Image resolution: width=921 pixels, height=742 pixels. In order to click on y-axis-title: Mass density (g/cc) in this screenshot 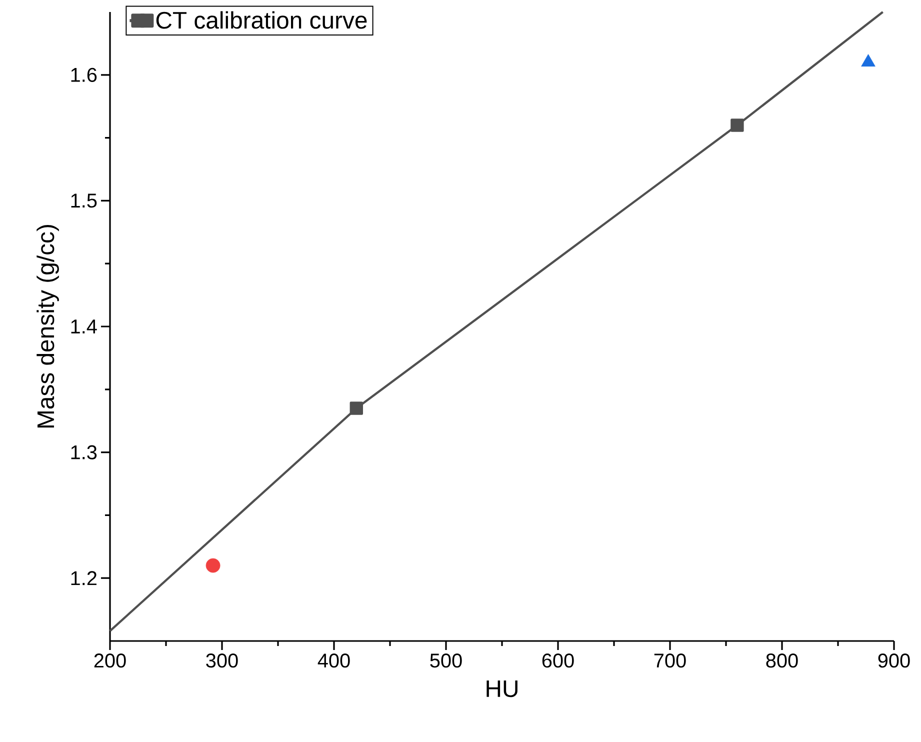, I will do `click(47, 326)`.